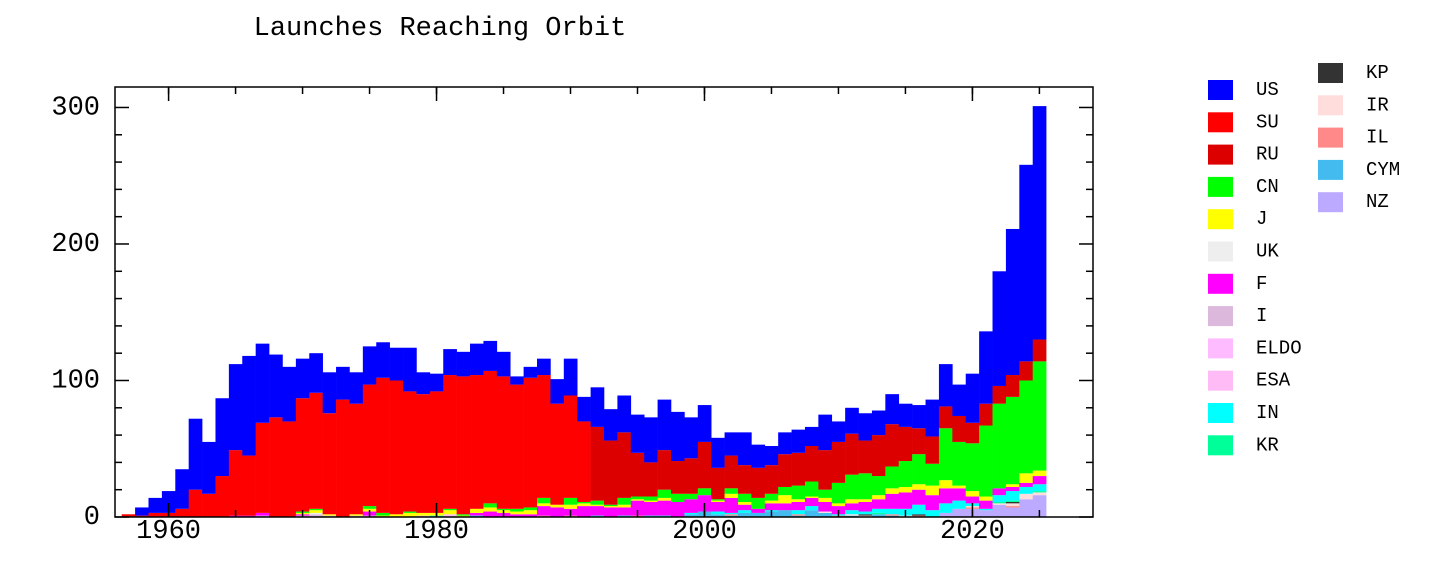  Describe the element at coordinates (1377, 105) in the screenshot. I see `legend-label: IR` at that location.